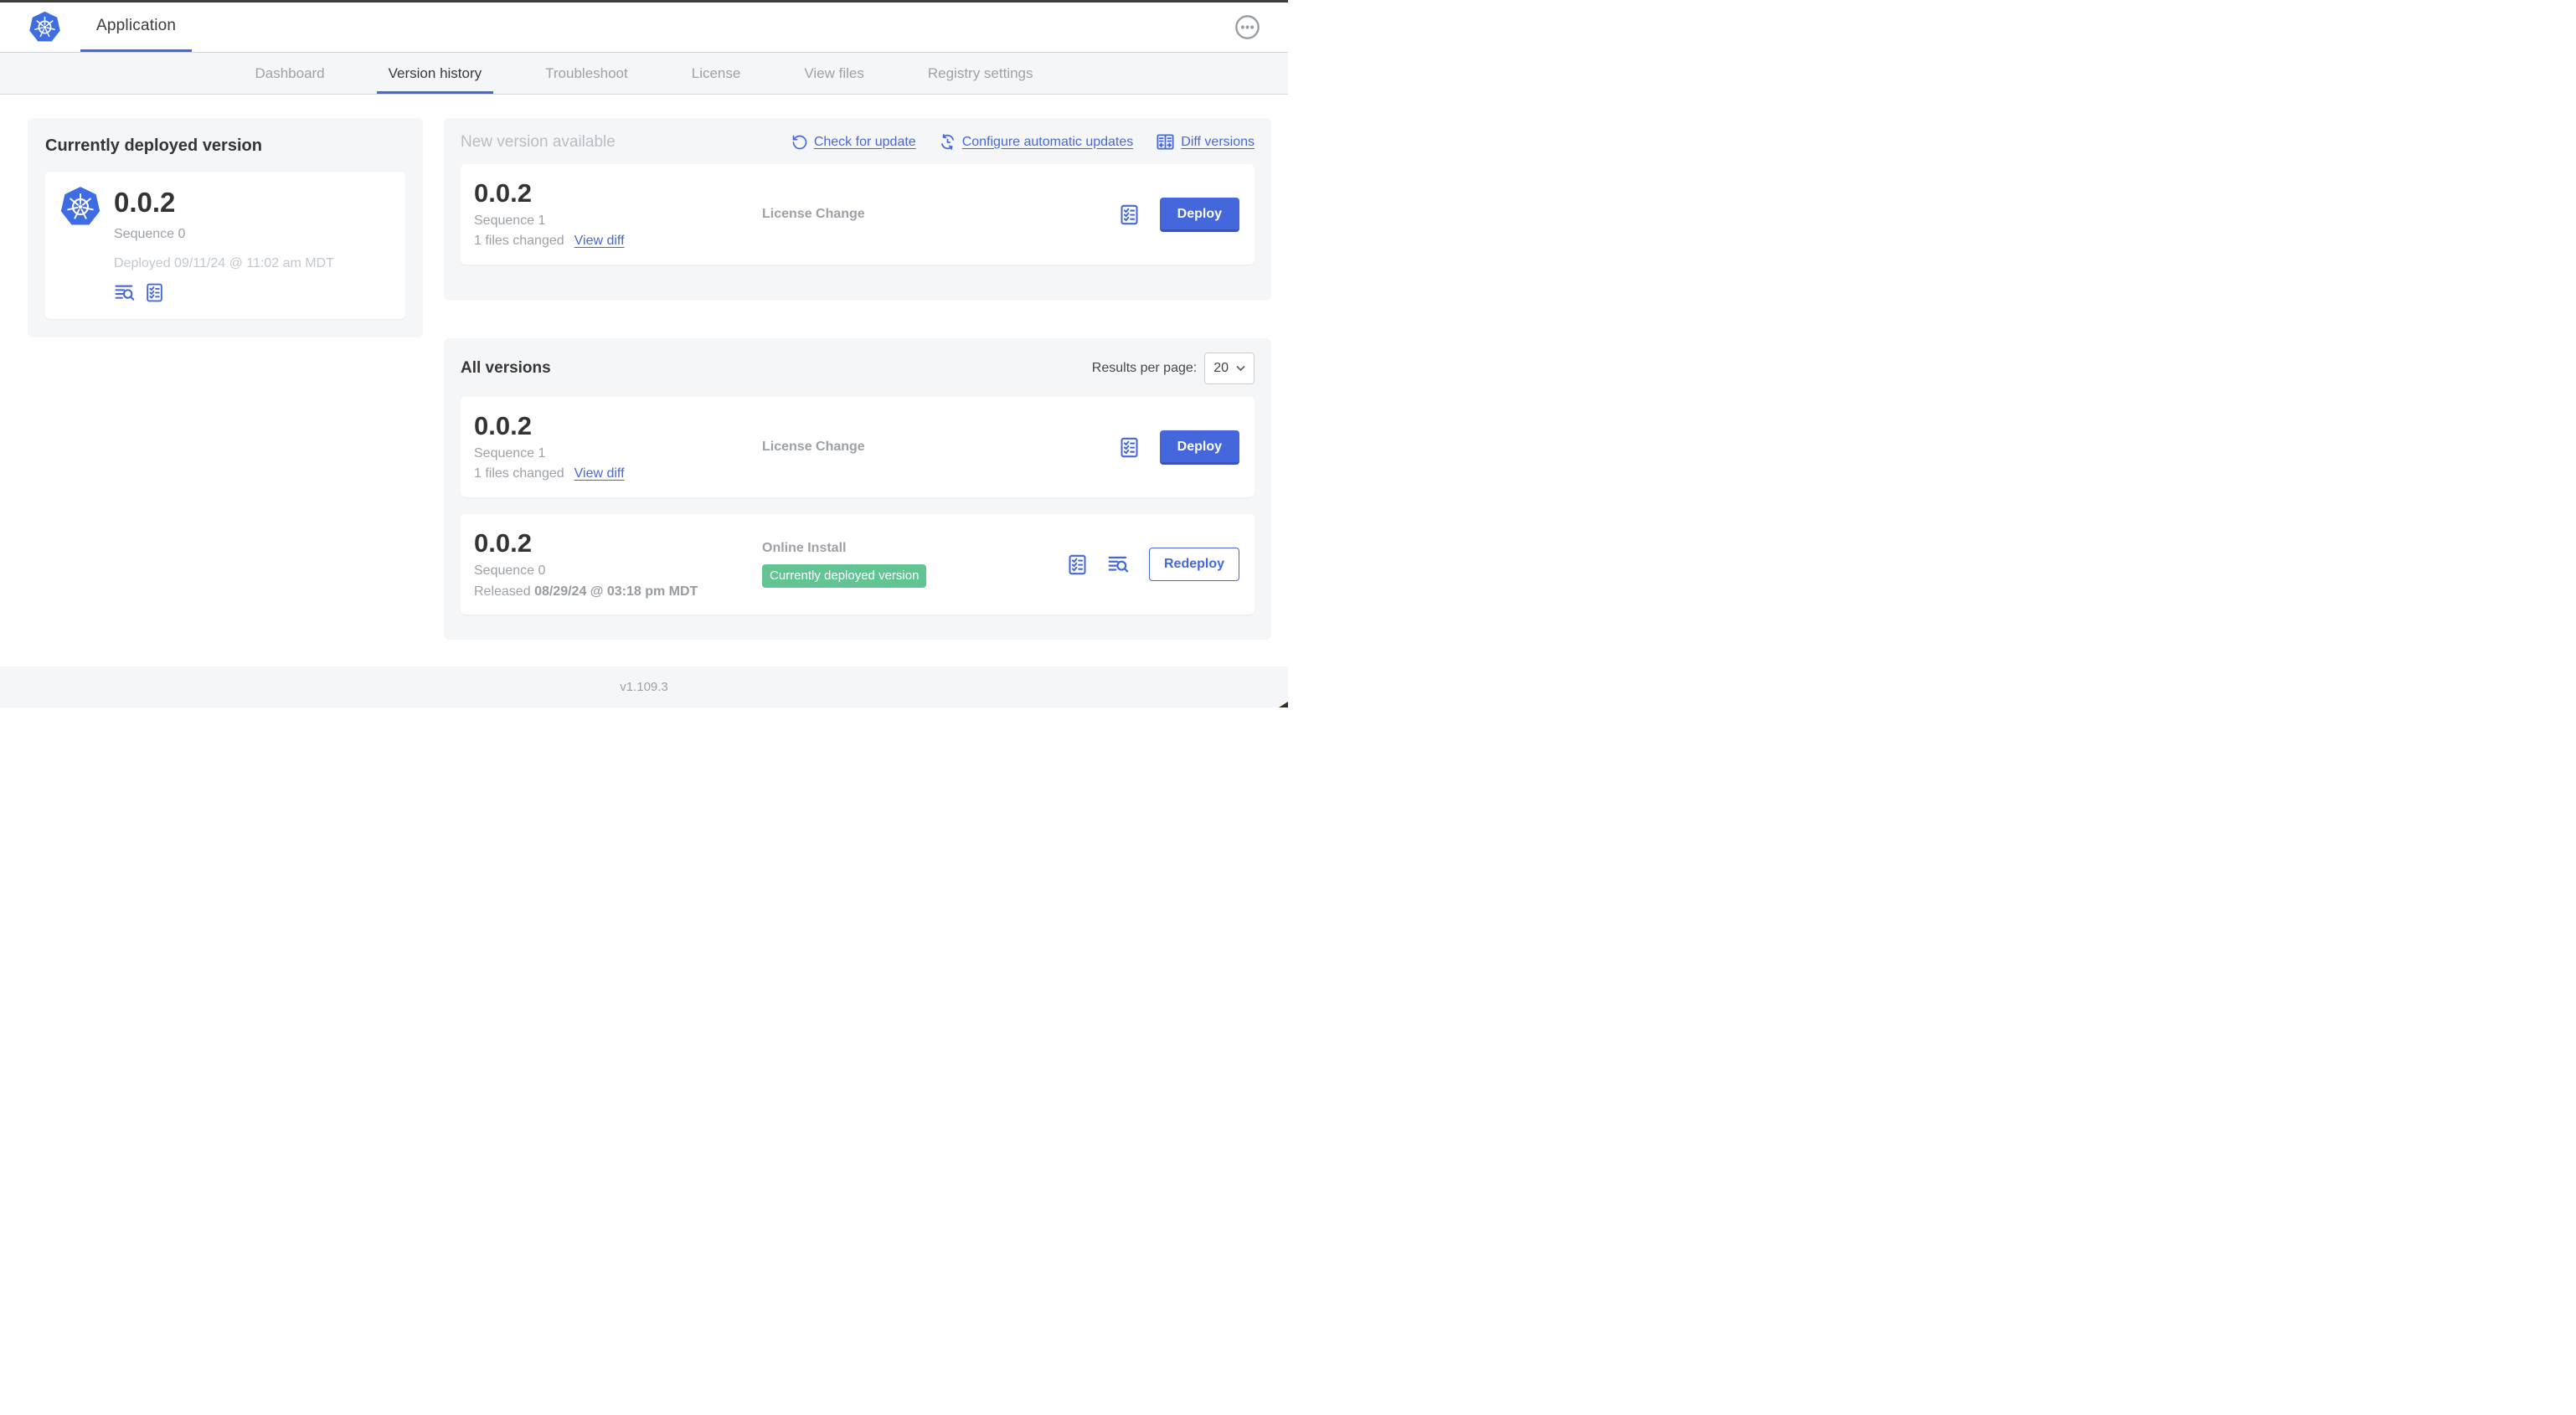 The width and height of the screenshot is (2576, 1415). Describe the element at coordinates (1283, 705) in the screenshot. I see `cursor-artifact` at that location.